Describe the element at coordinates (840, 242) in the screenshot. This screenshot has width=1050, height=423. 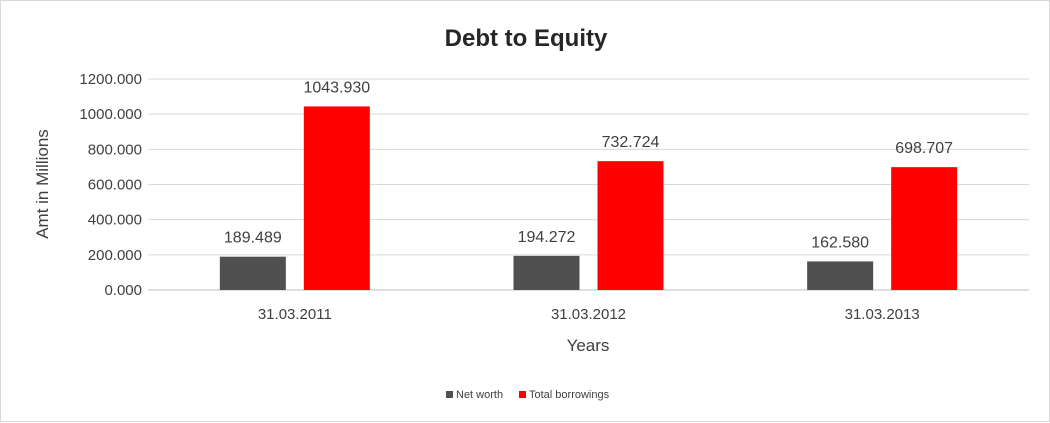
I see `data-label: 162.580` at that location.